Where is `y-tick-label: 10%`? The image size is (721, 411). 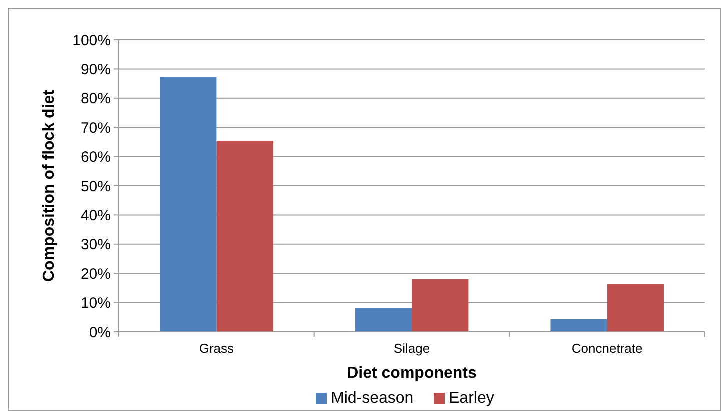
y-tick-label: 10% is located at coordinates (95, 303).